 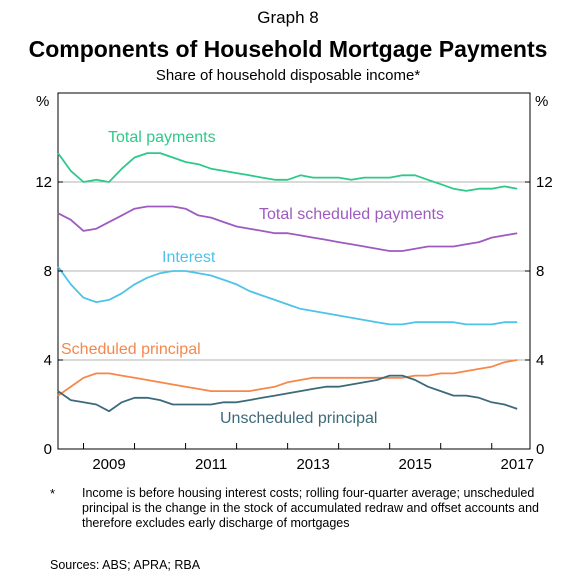 What do you see at coordinates (540, 360) in the screenshot?
I see `y-tick-right-4: 4` at bounding box center [540, 360].